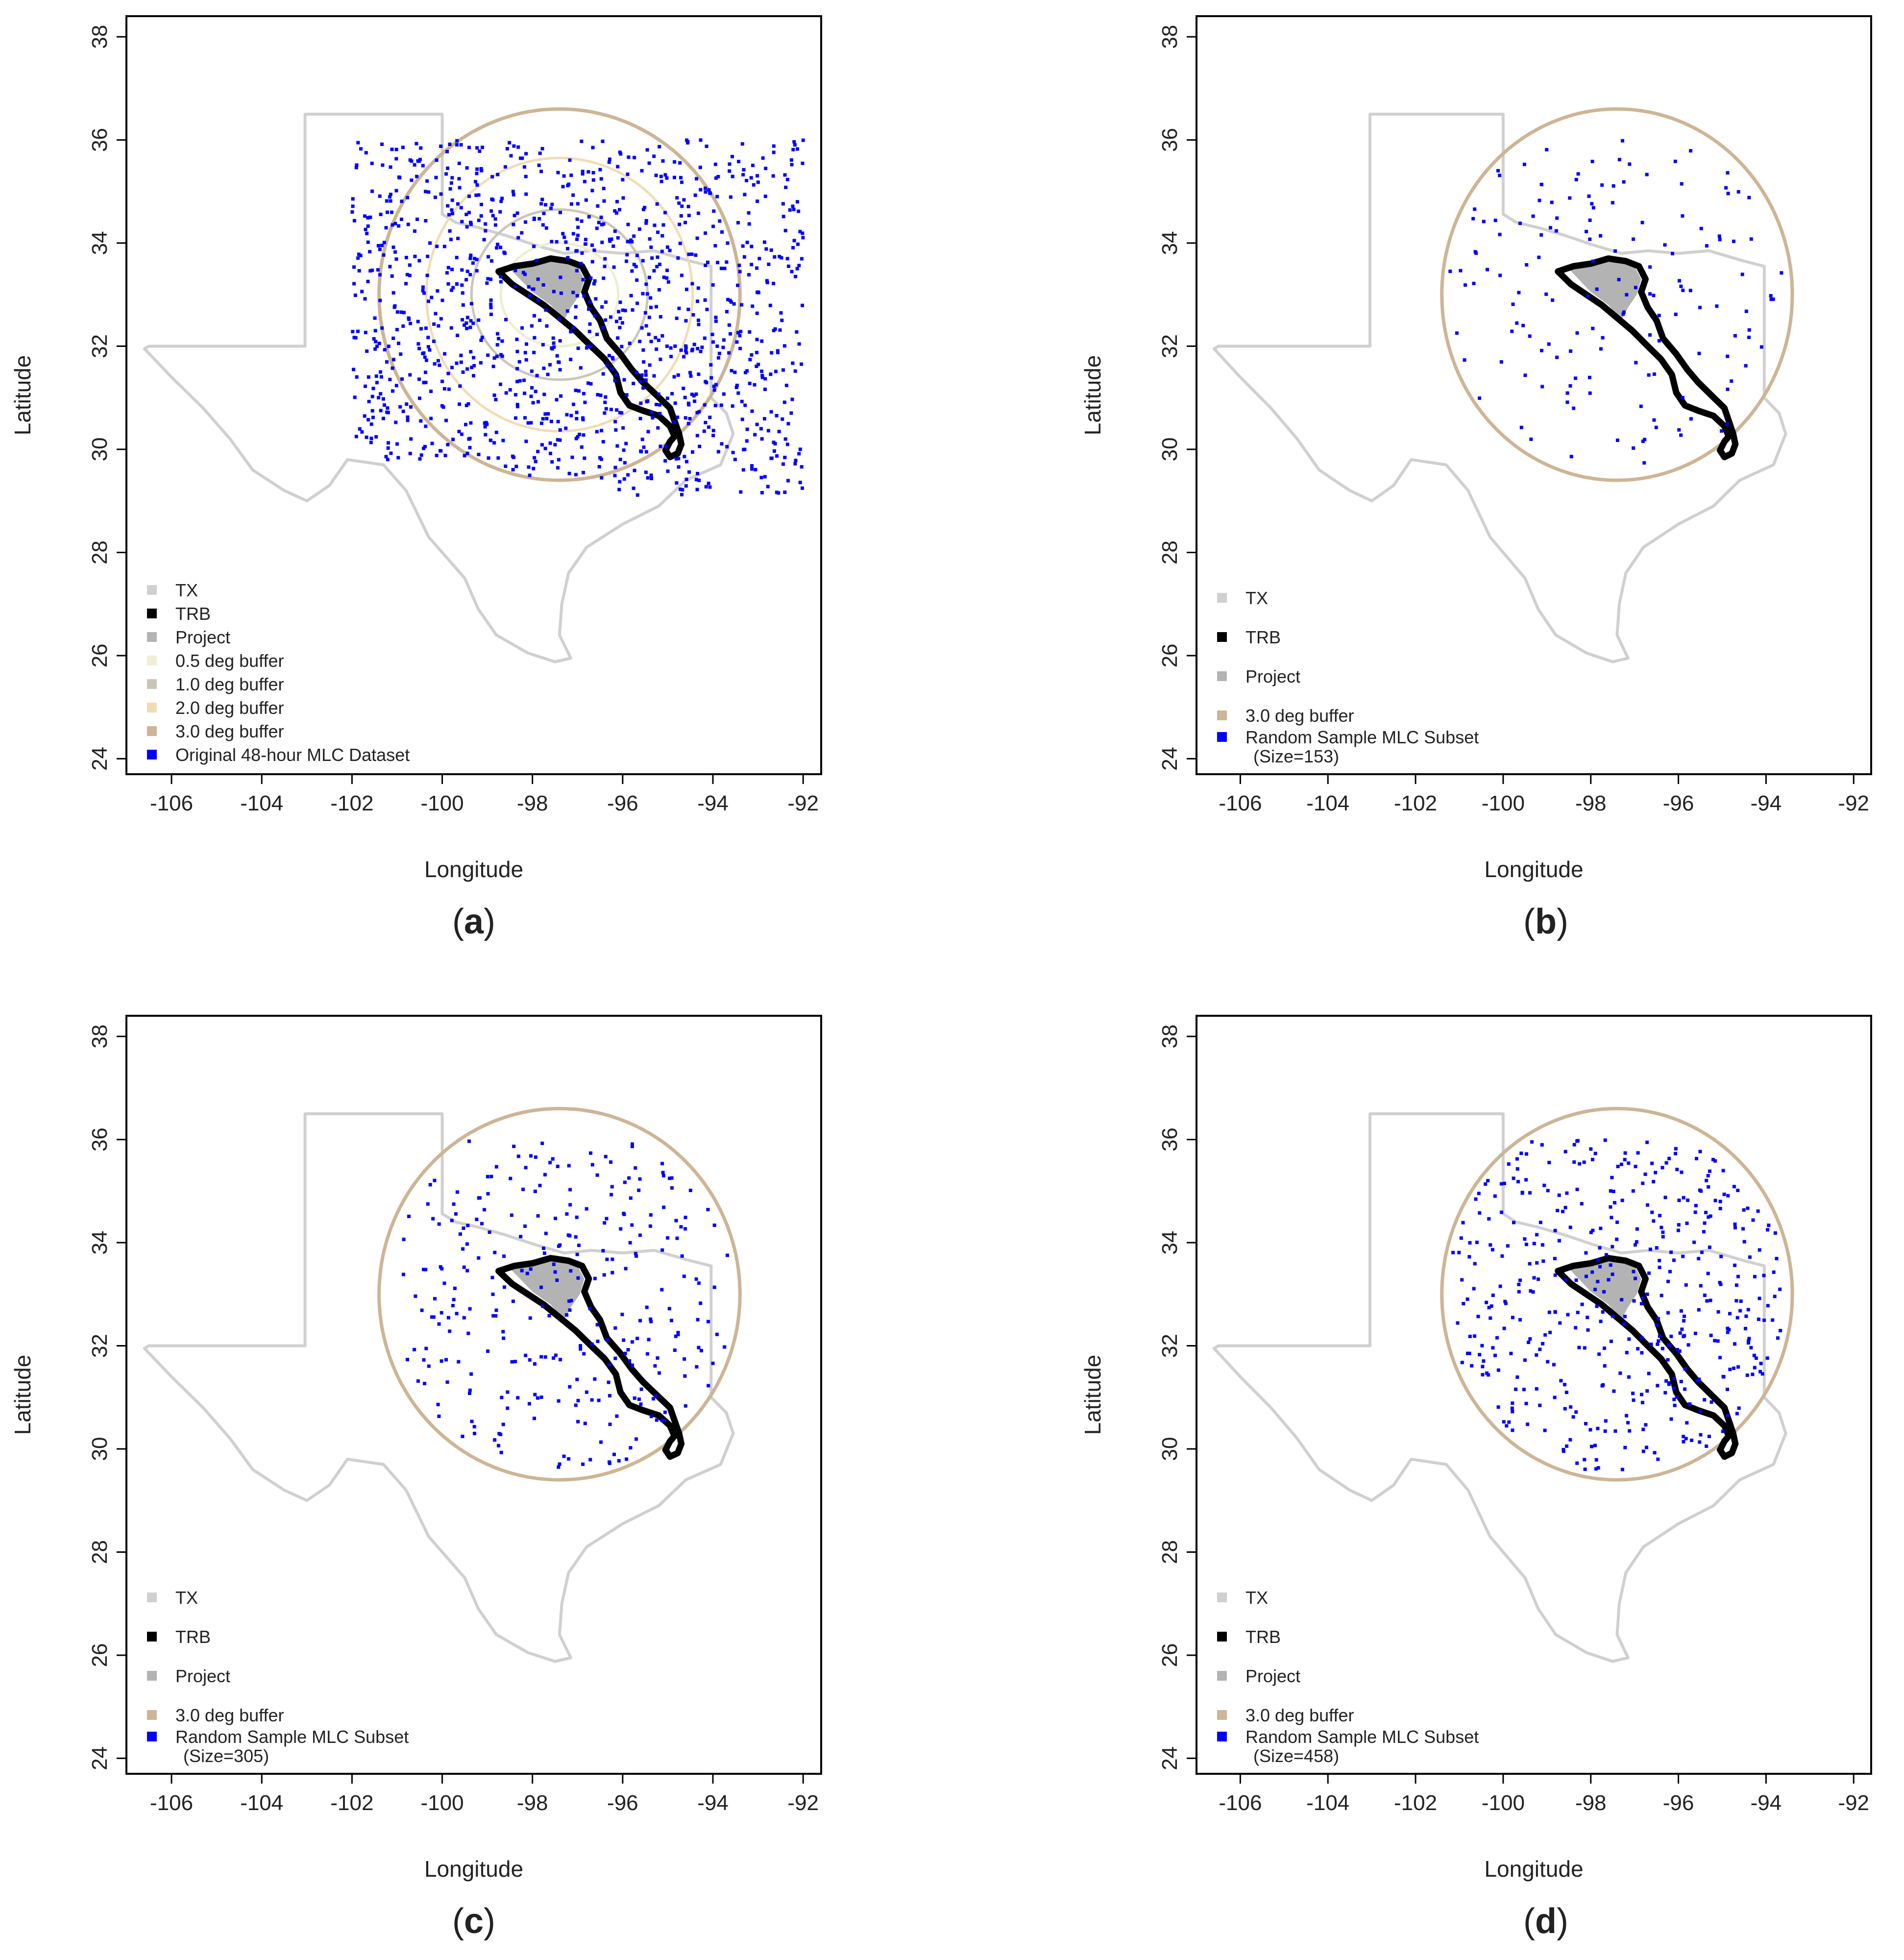 The height and width of the screenshot is (1960, 1904). What do you see at coordinates (1170, 1655) in the screenshot?
I see `y-tick-label: 26` at bounding box center [1170, 1655].